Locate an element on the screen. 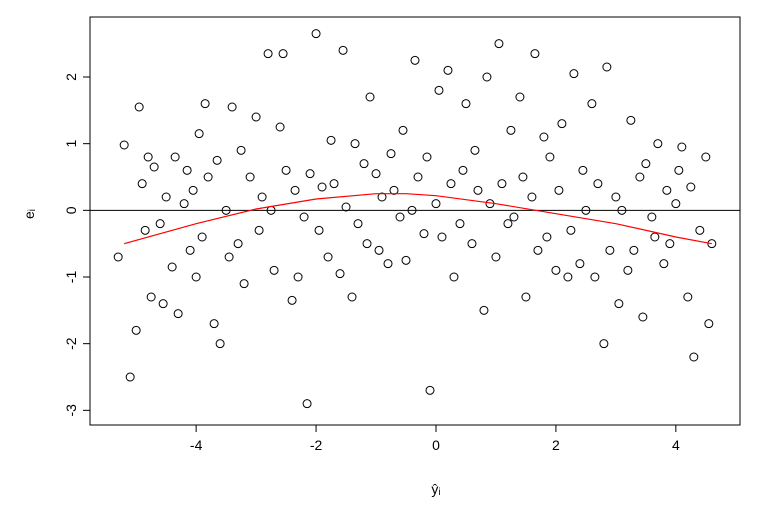  x-tick-label: 2 is located at coordinates (556, 445).